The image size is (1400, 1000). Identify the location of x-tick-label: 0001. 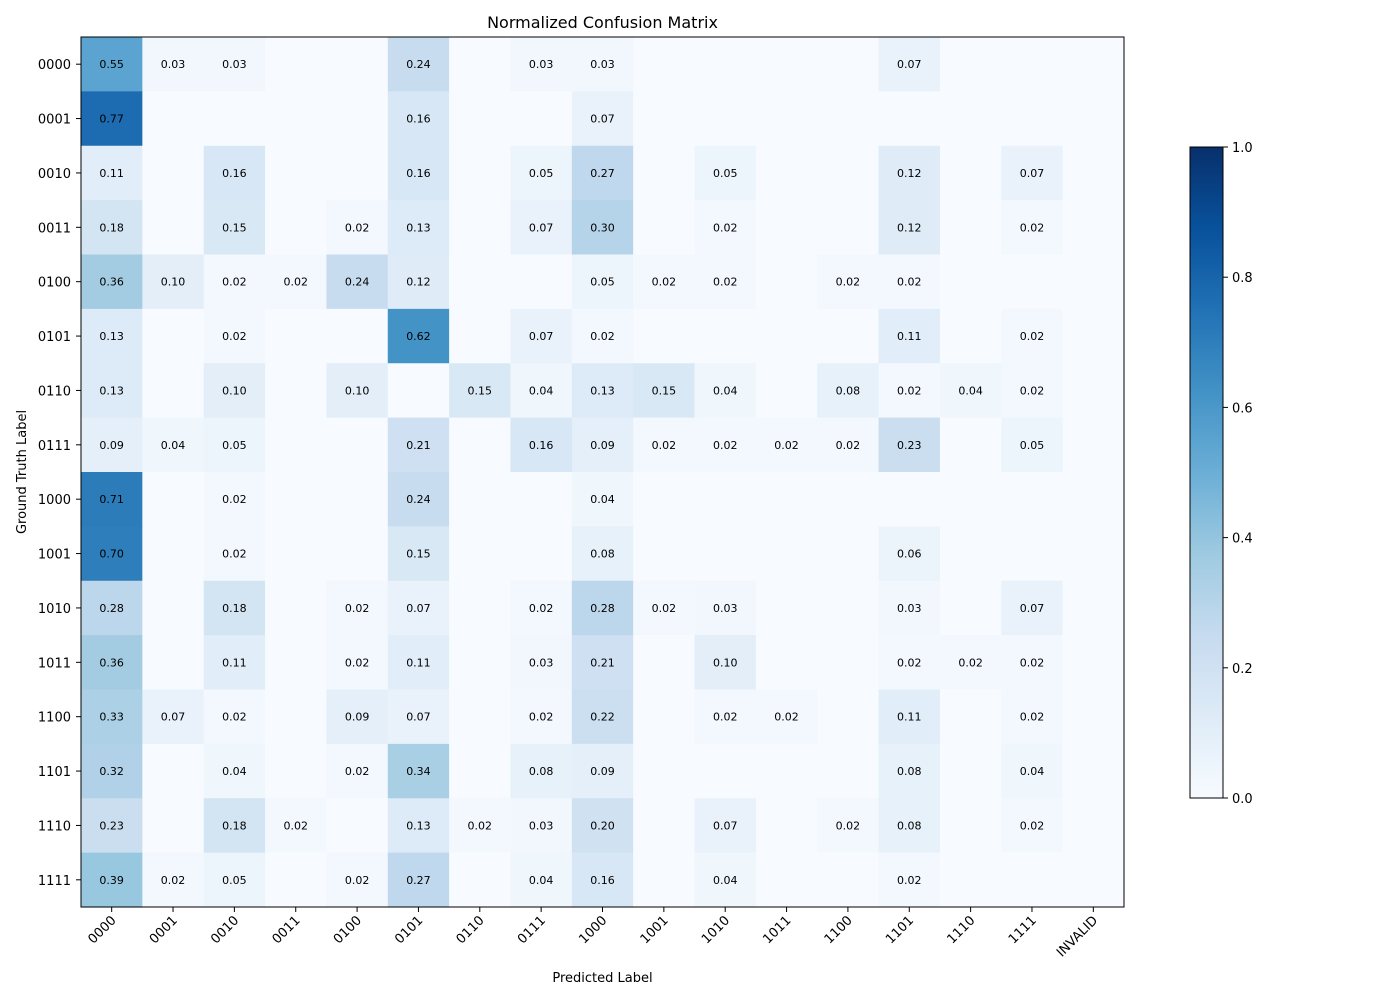
(164, 930).